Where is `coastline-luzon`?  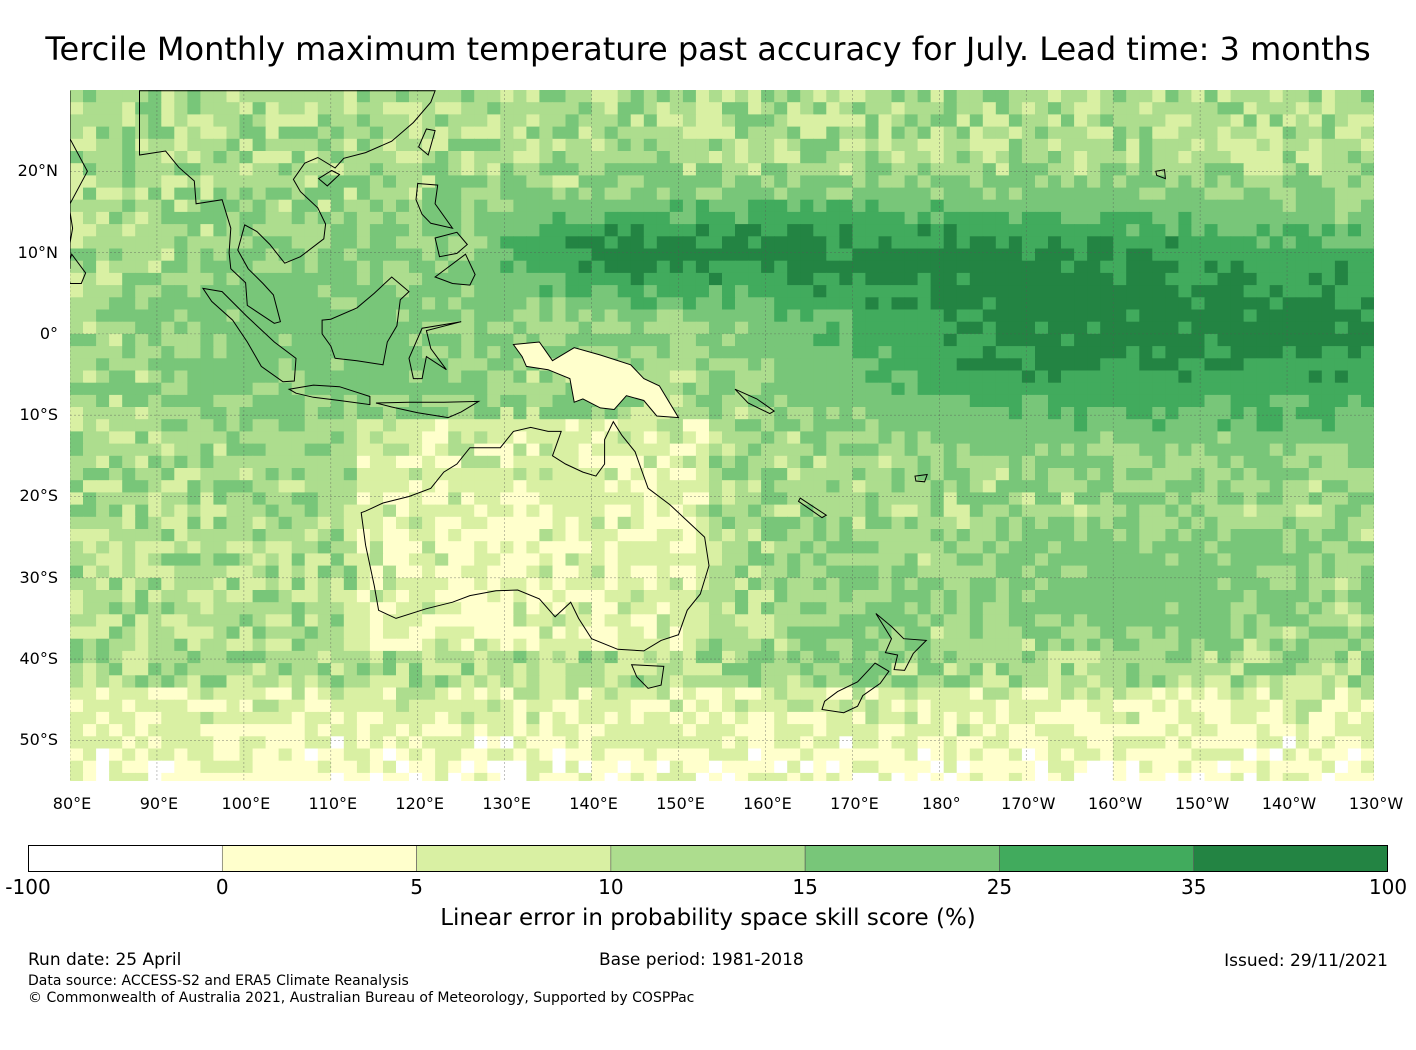 coastline-luzon is located at coordinates (434, 205).